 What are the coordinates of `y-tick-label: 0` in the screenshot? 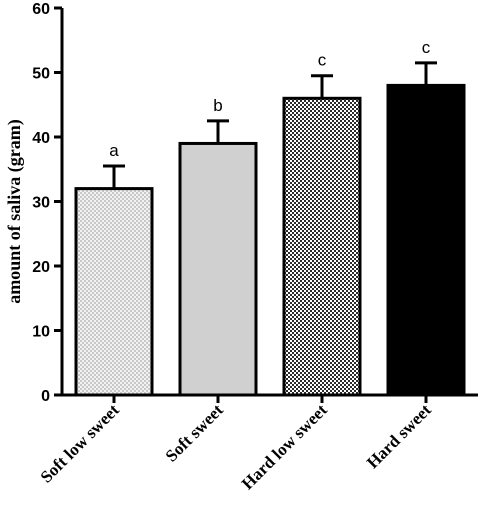 It's located at (45, 396).